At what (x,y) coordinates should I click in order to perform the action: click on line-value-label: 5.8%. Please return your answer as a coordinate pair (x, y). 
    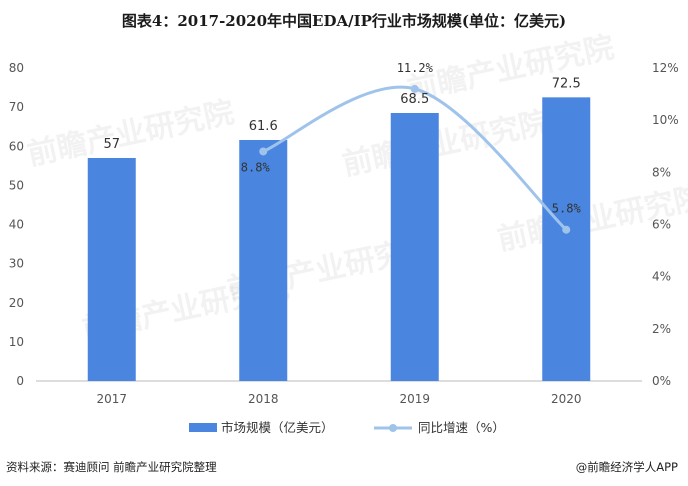
    Looking at the image, I should click on (567, 209).